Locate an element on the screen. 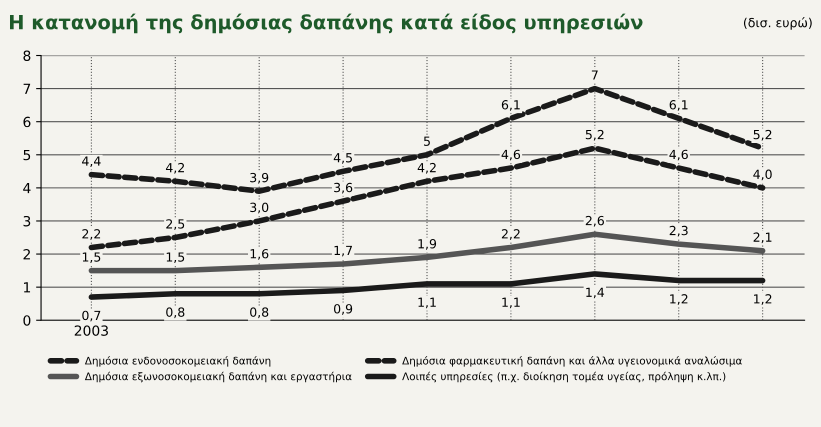 The image size is (821, 427). data-label: 2,6 is located at coordinates (595, 221).